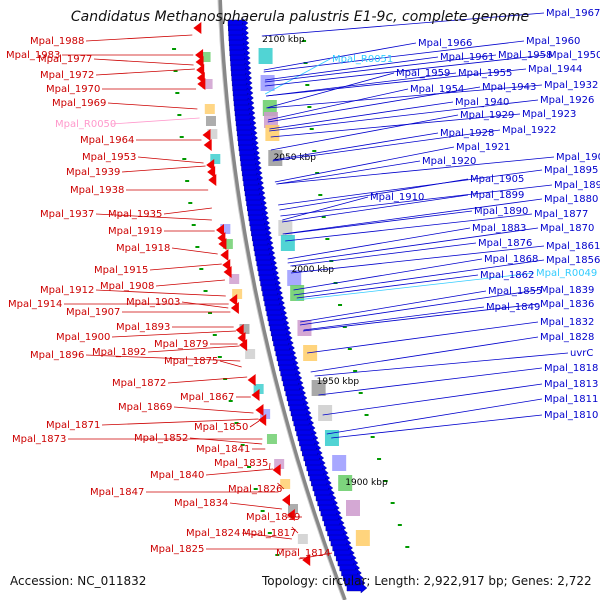 This screenshot has width=600, height=604. What do you see at coordinates (119, 352) in the screenshot?
I see `left-gene-label: Mpal_1892` at bounding box center [119, 352].